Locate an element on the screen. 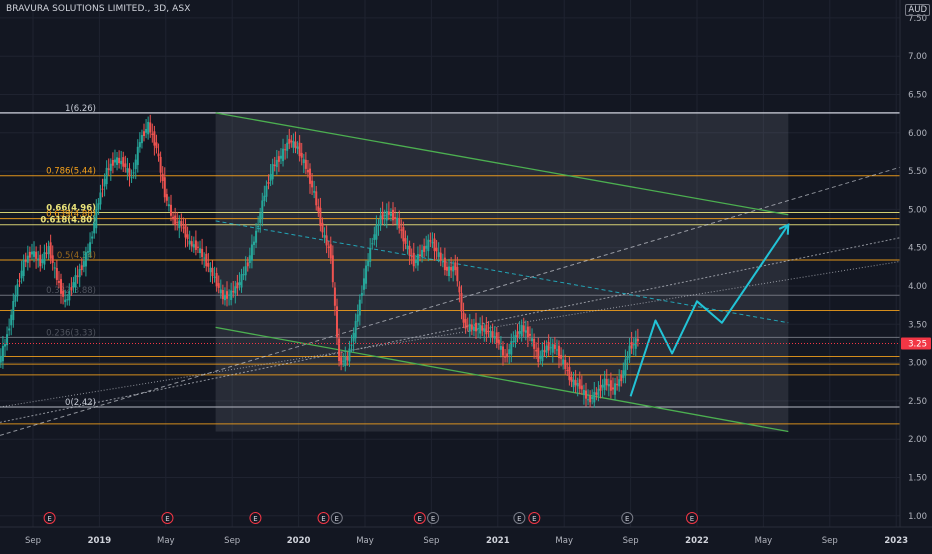 Image resolution: width=932 pixels, height=554 pixels. fib-level-label: 1(6.26) is located at coordinates (80, 109).